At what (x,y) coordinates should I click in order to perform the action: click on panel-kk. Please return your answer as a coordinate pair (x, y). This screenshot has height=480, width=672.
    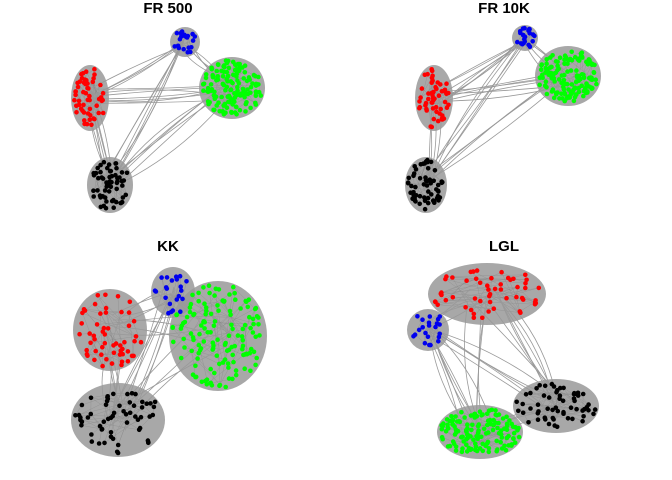
    Looking at the image, I should click on (169, 362).